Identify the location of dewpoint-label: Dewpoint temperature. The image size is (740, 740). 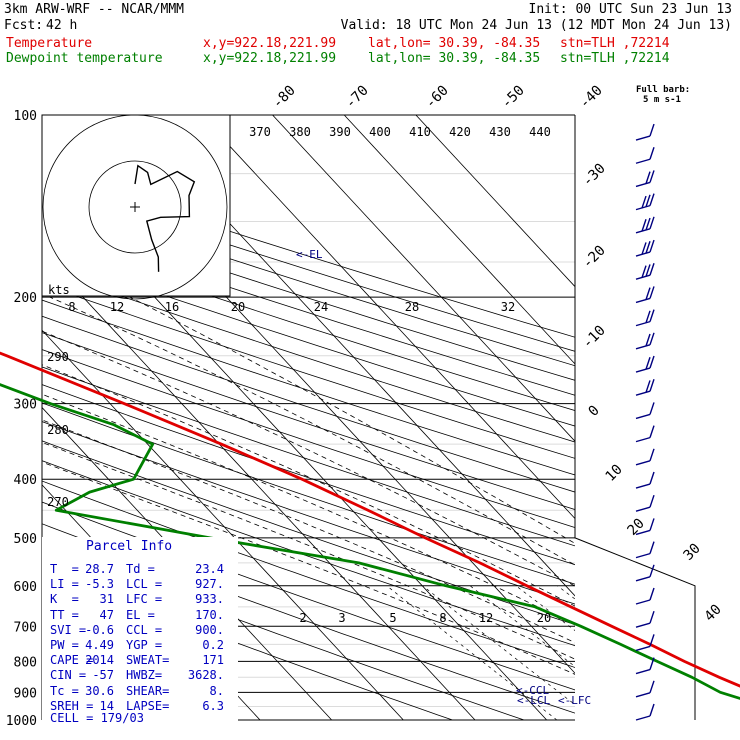
(84, 58).